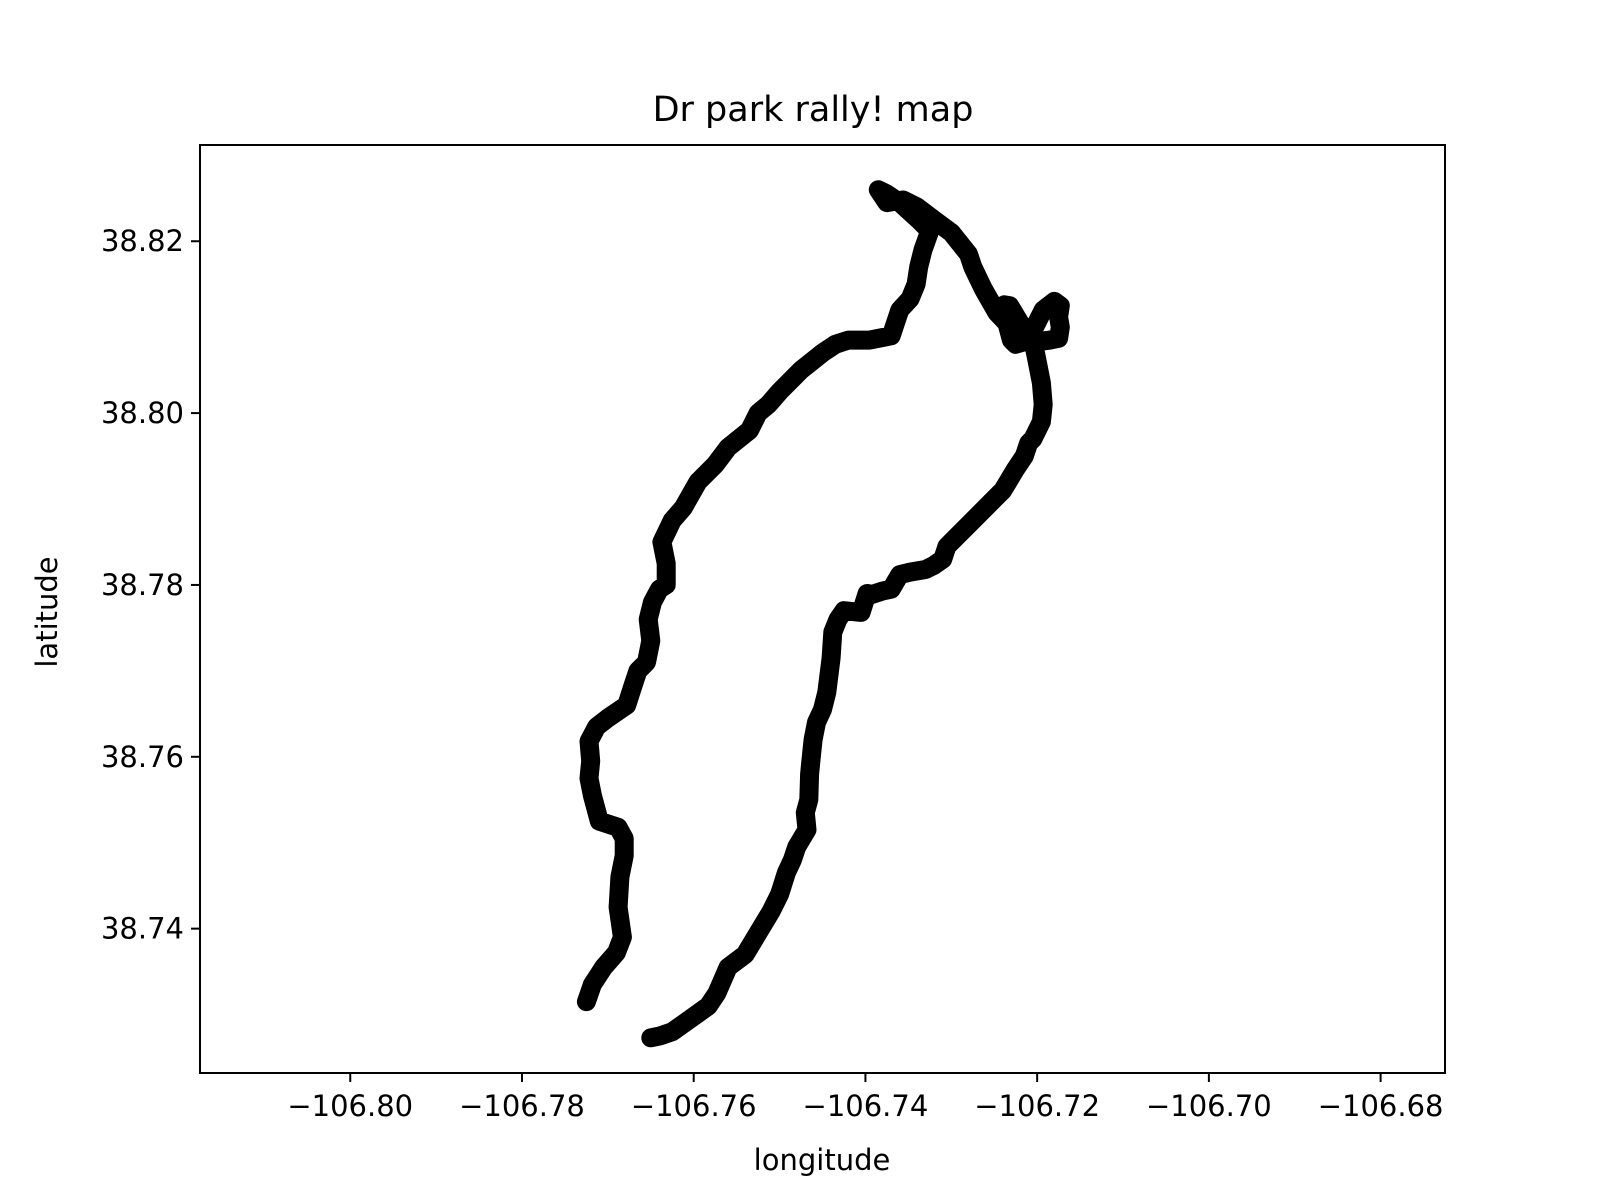  I want to click on y-tick-label: 38.80, so click(142, 413).